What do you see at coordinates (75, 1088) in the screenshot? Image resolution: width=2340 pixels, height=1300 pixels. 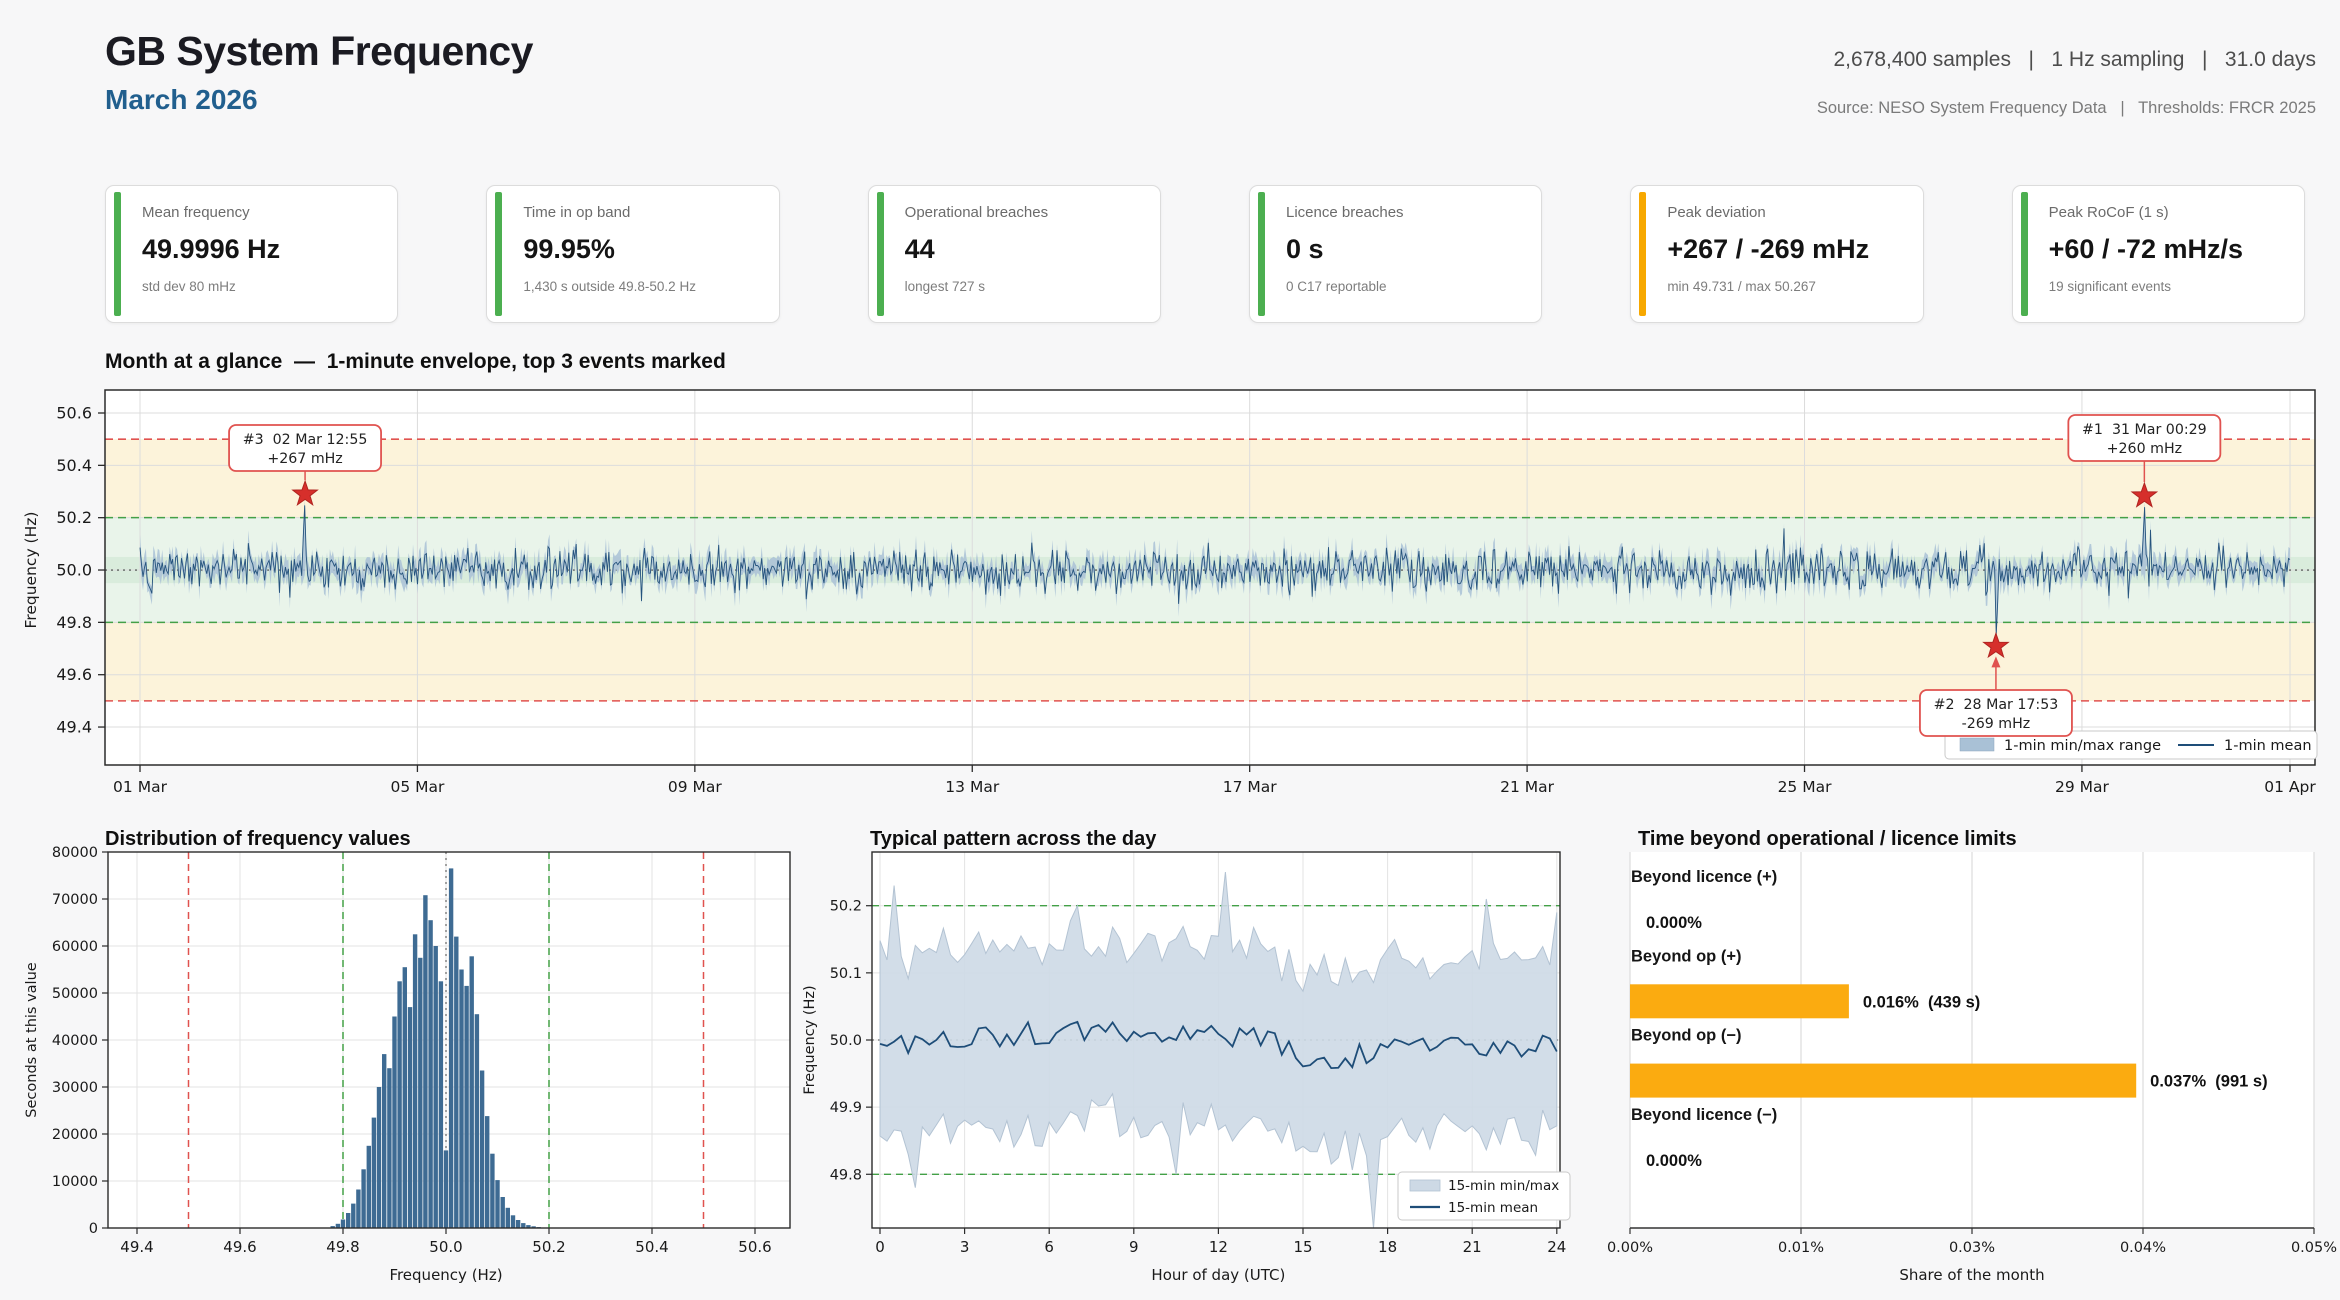 I see `y-tick-label: 30000` at bounding box center [75, 1088].